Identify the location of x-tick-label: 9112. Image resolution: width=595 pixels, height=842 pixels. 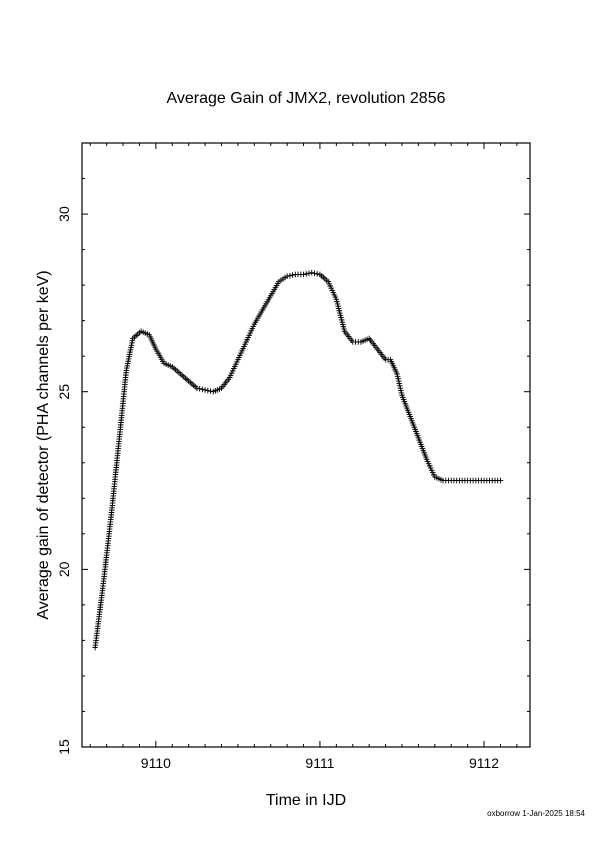
(484, 763).